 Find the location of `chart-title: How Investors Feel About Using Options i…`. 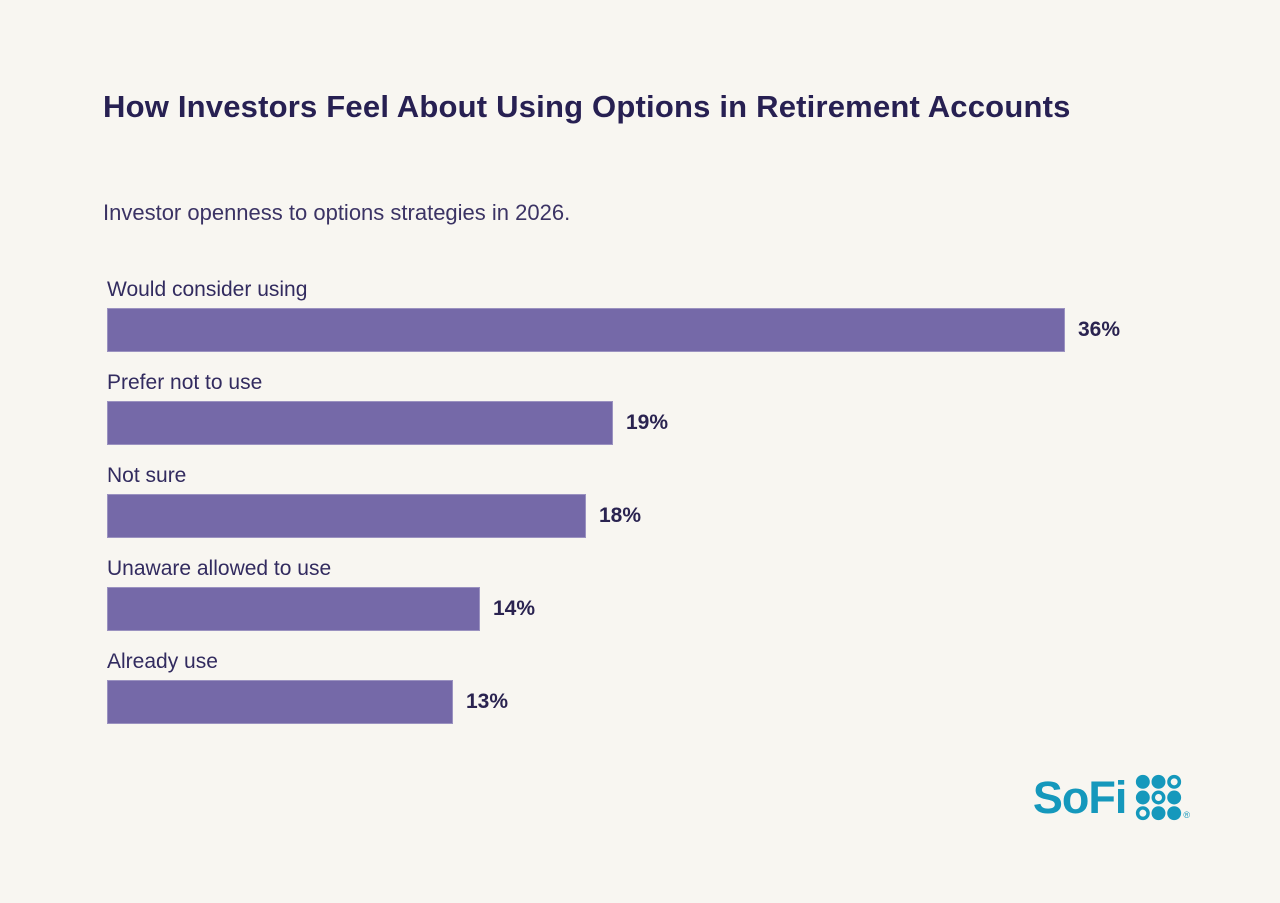

chart-title: How Investors Feel About Using Options i… is located at coordinates (587, 106).